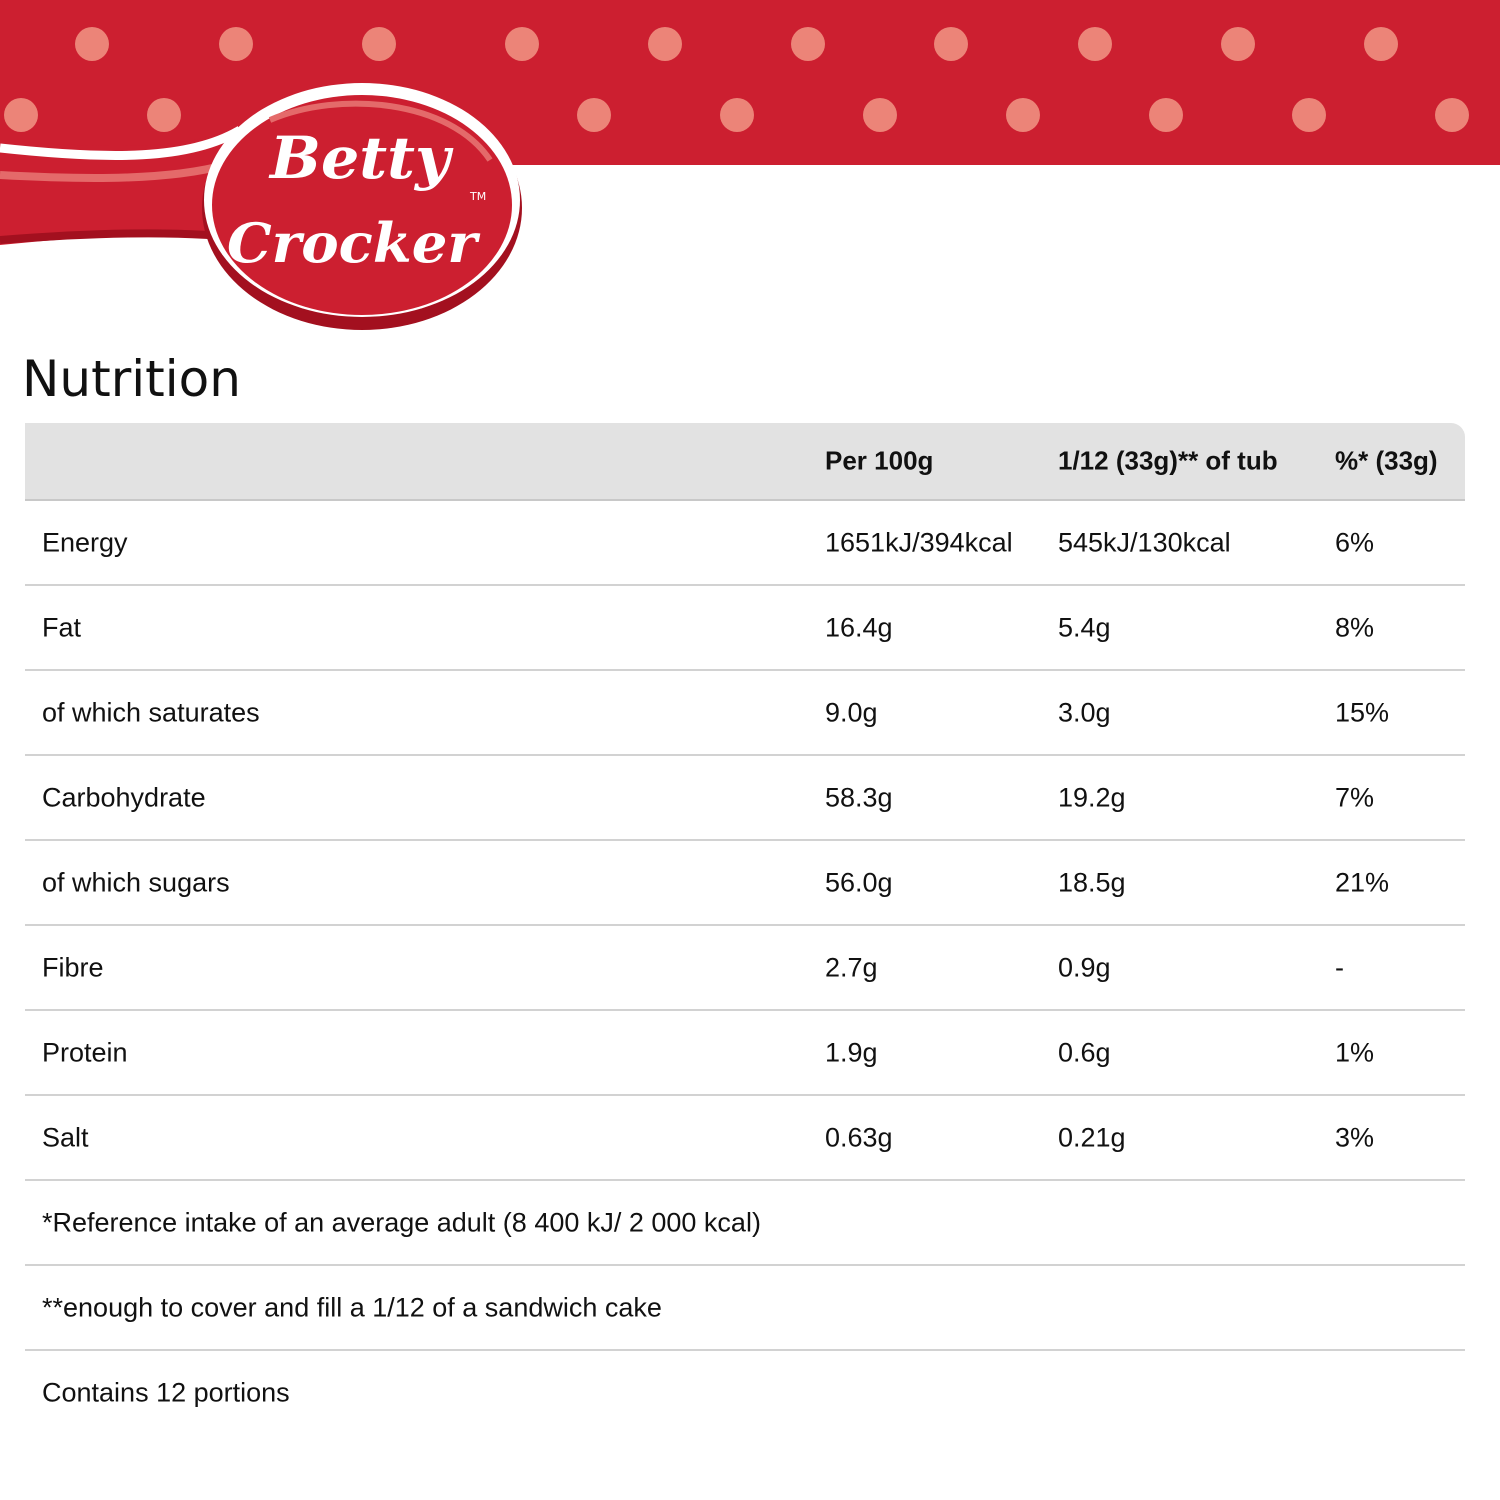 The height and width of the screenshot is (1500, 1500). I want to click on table-row: Protein 1.9g 0.6g 1%, so click(745, 1053).